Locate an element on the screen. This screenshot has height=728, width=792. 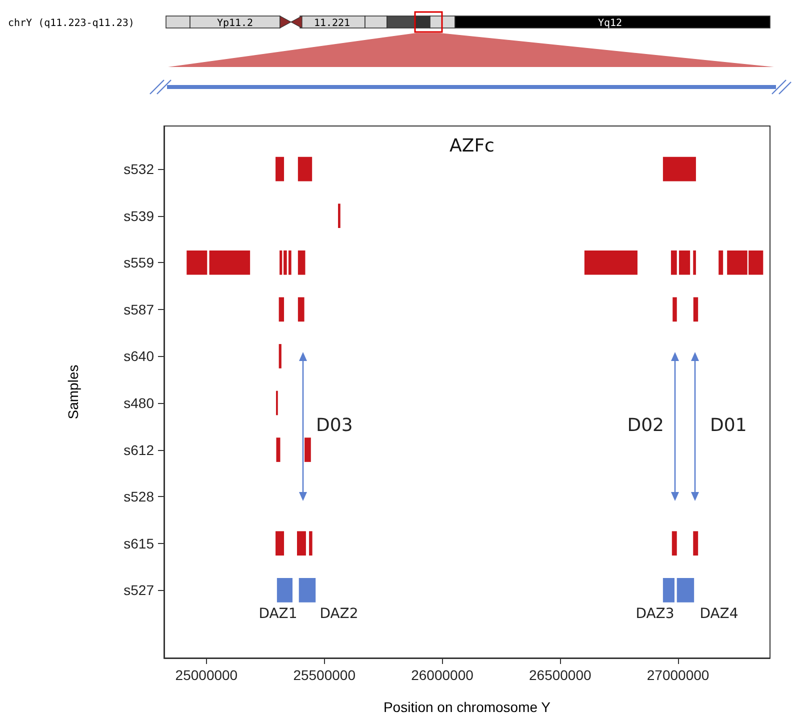
y-tick-label: s587 is located at coordinates (139, 309).